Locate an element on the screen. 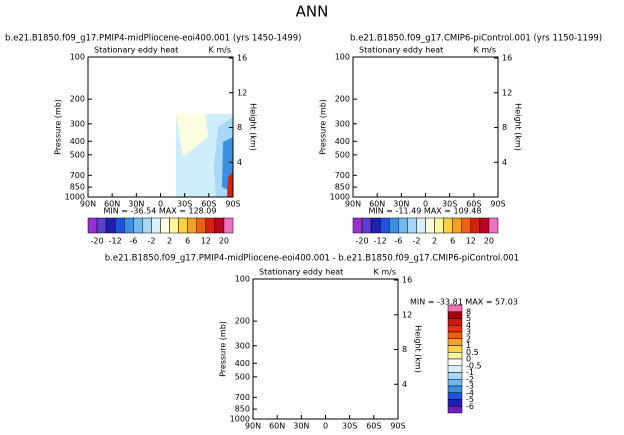 This screenshot has width=624, height=435. y-tick-label: 400 is located at coordinates (77, 141).